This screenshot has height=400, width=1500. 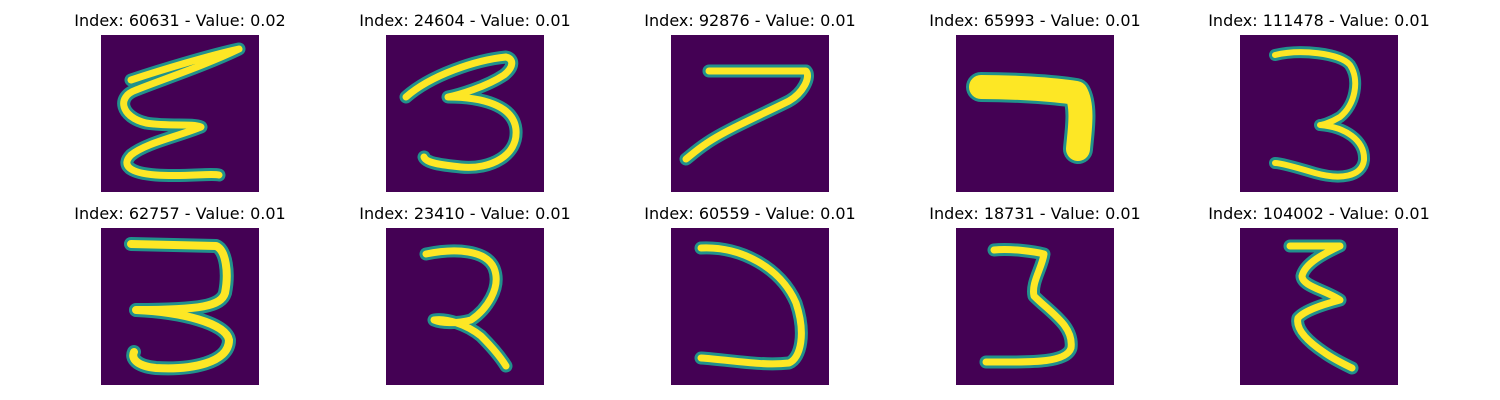 I want to click on panel-caption: Index: 18731 - Value: 0.01, so click(x=1035, y=213).